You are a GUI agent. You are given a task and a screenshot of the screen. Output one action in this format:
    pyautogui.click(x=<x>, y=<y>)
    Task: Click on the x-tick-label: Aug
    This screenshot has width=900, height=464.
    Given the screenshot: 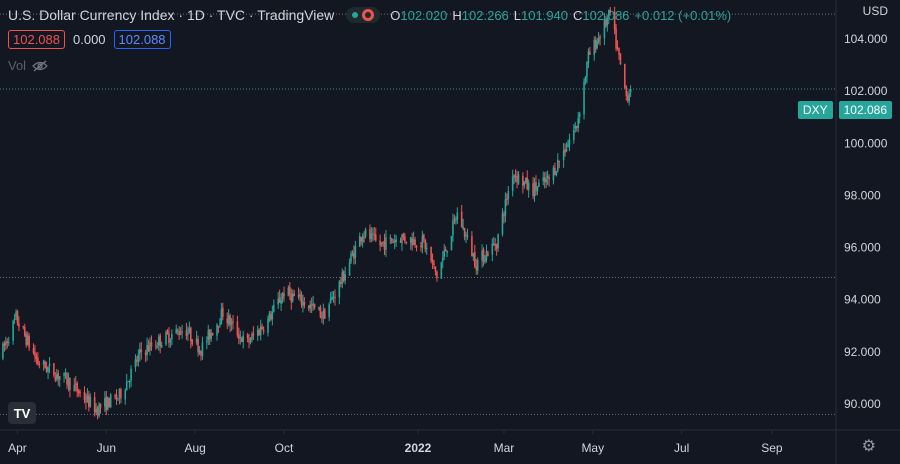 What is the action you would take?
    pyautogui.click(x=194, y=448)
    